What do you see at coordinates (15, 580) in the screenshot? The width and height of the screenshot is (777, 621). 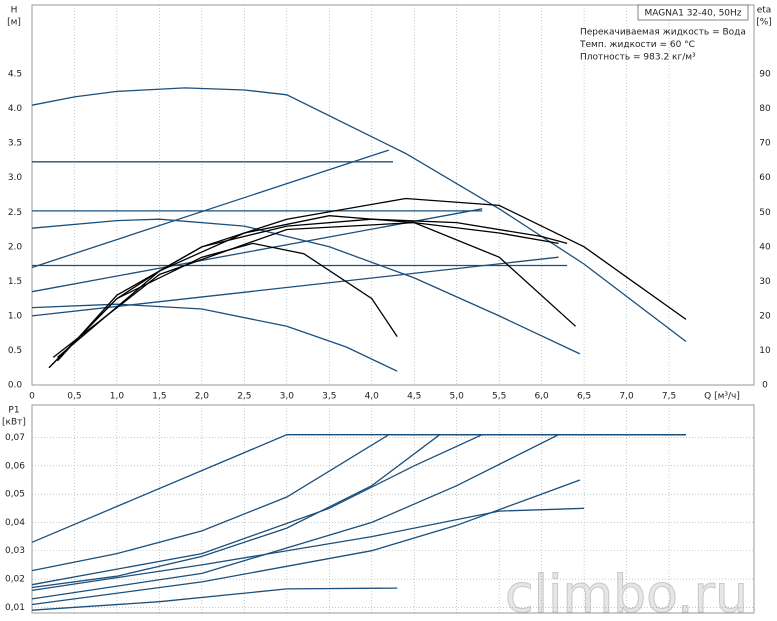 I see `y-tick-label: 0,02` at bounding box center [15, 580].